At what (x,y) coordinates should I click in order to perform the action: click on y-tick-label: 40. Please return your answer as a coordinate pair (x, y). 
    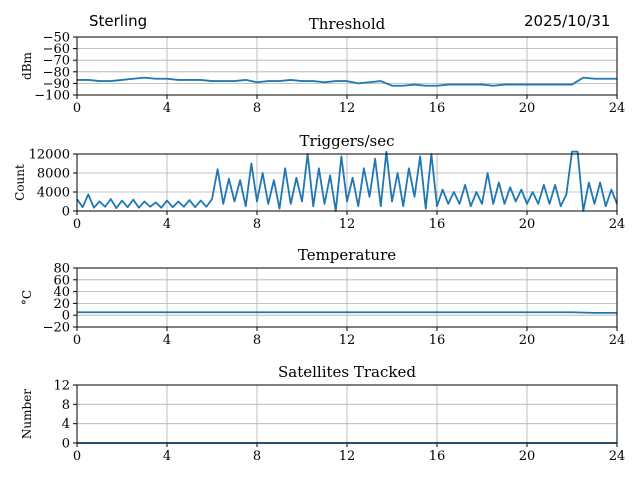
    Looking at the image, I should click on (61, 292).